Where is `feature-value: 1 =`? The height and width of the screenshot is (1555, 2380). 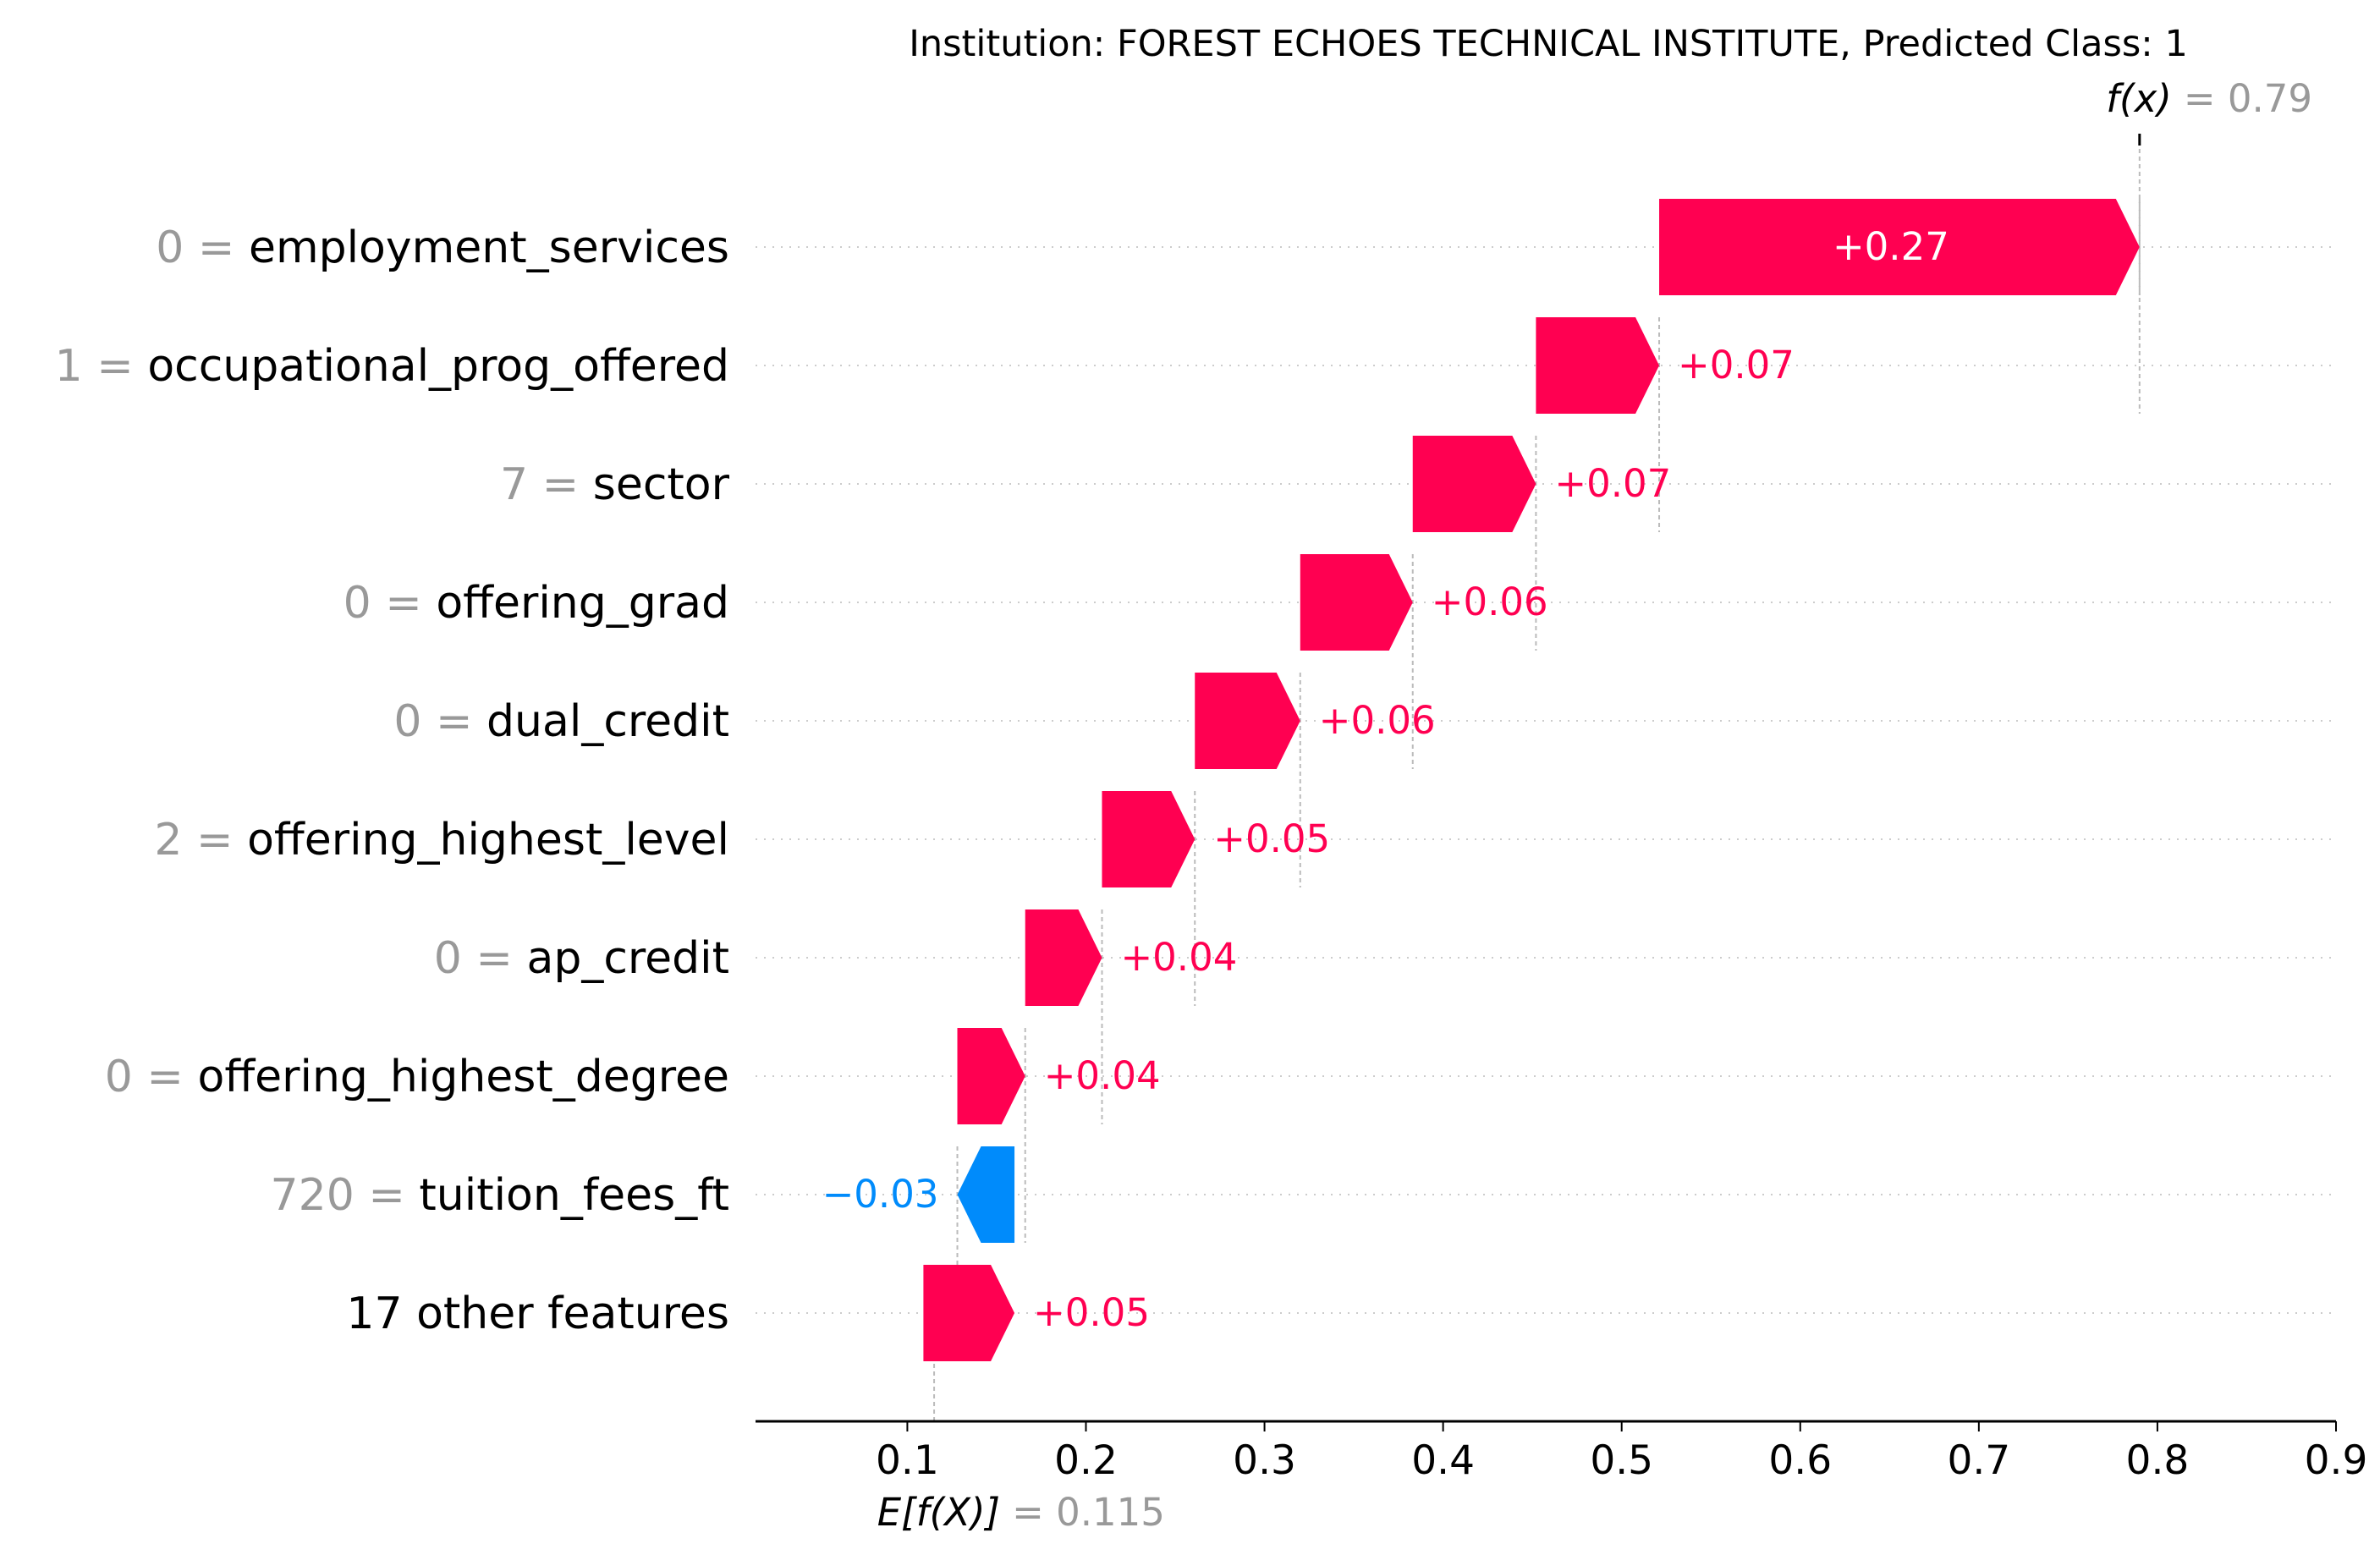
feature-value: 1 = is located at coordinates (101, 366).